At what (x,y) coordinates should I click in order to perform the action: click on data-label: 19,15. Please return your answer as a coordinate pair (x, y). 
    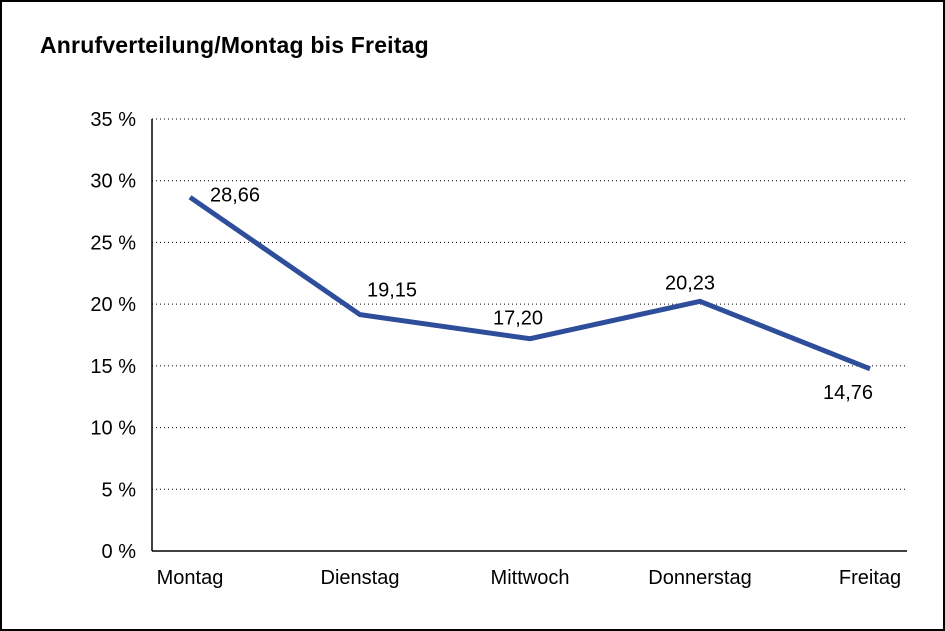
    Looking at the image, I should click on (392, 291).